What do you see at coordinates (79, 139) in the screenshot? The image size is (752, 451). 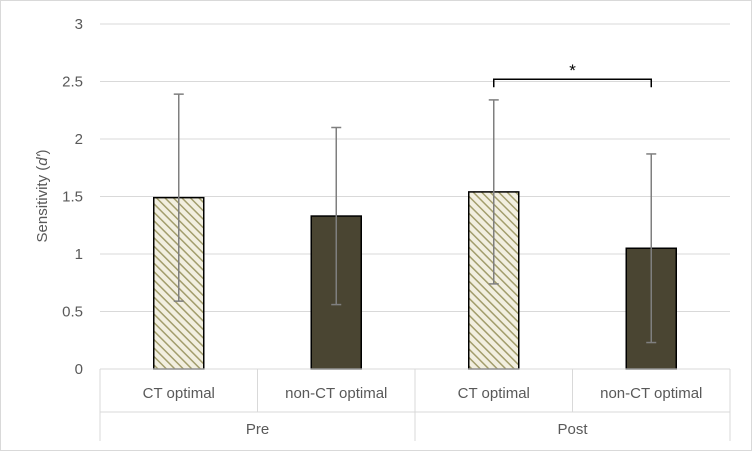 I see `y-tick-label: 2` at bounding box center [79, 139].